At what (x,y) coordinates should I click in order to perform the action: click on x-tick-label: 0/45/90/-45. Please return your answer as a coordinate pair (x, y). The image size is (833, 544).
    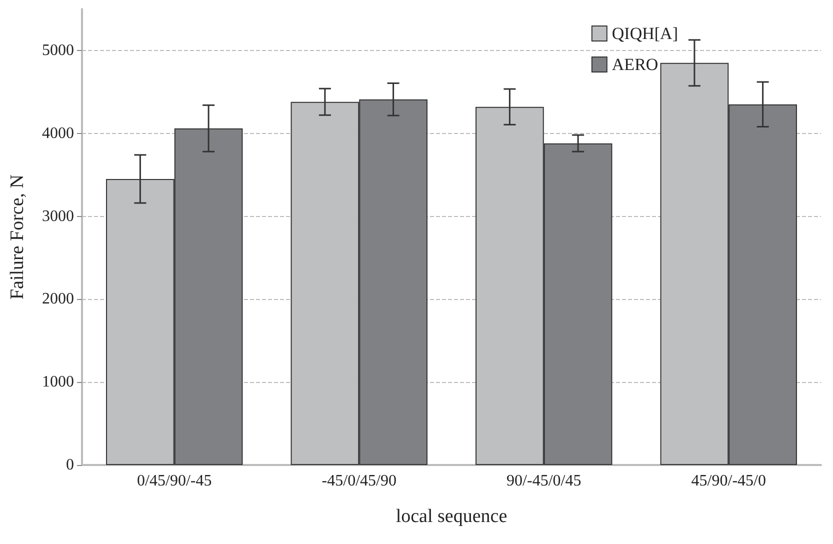
    Looking at the image, I should click on (174, 481).